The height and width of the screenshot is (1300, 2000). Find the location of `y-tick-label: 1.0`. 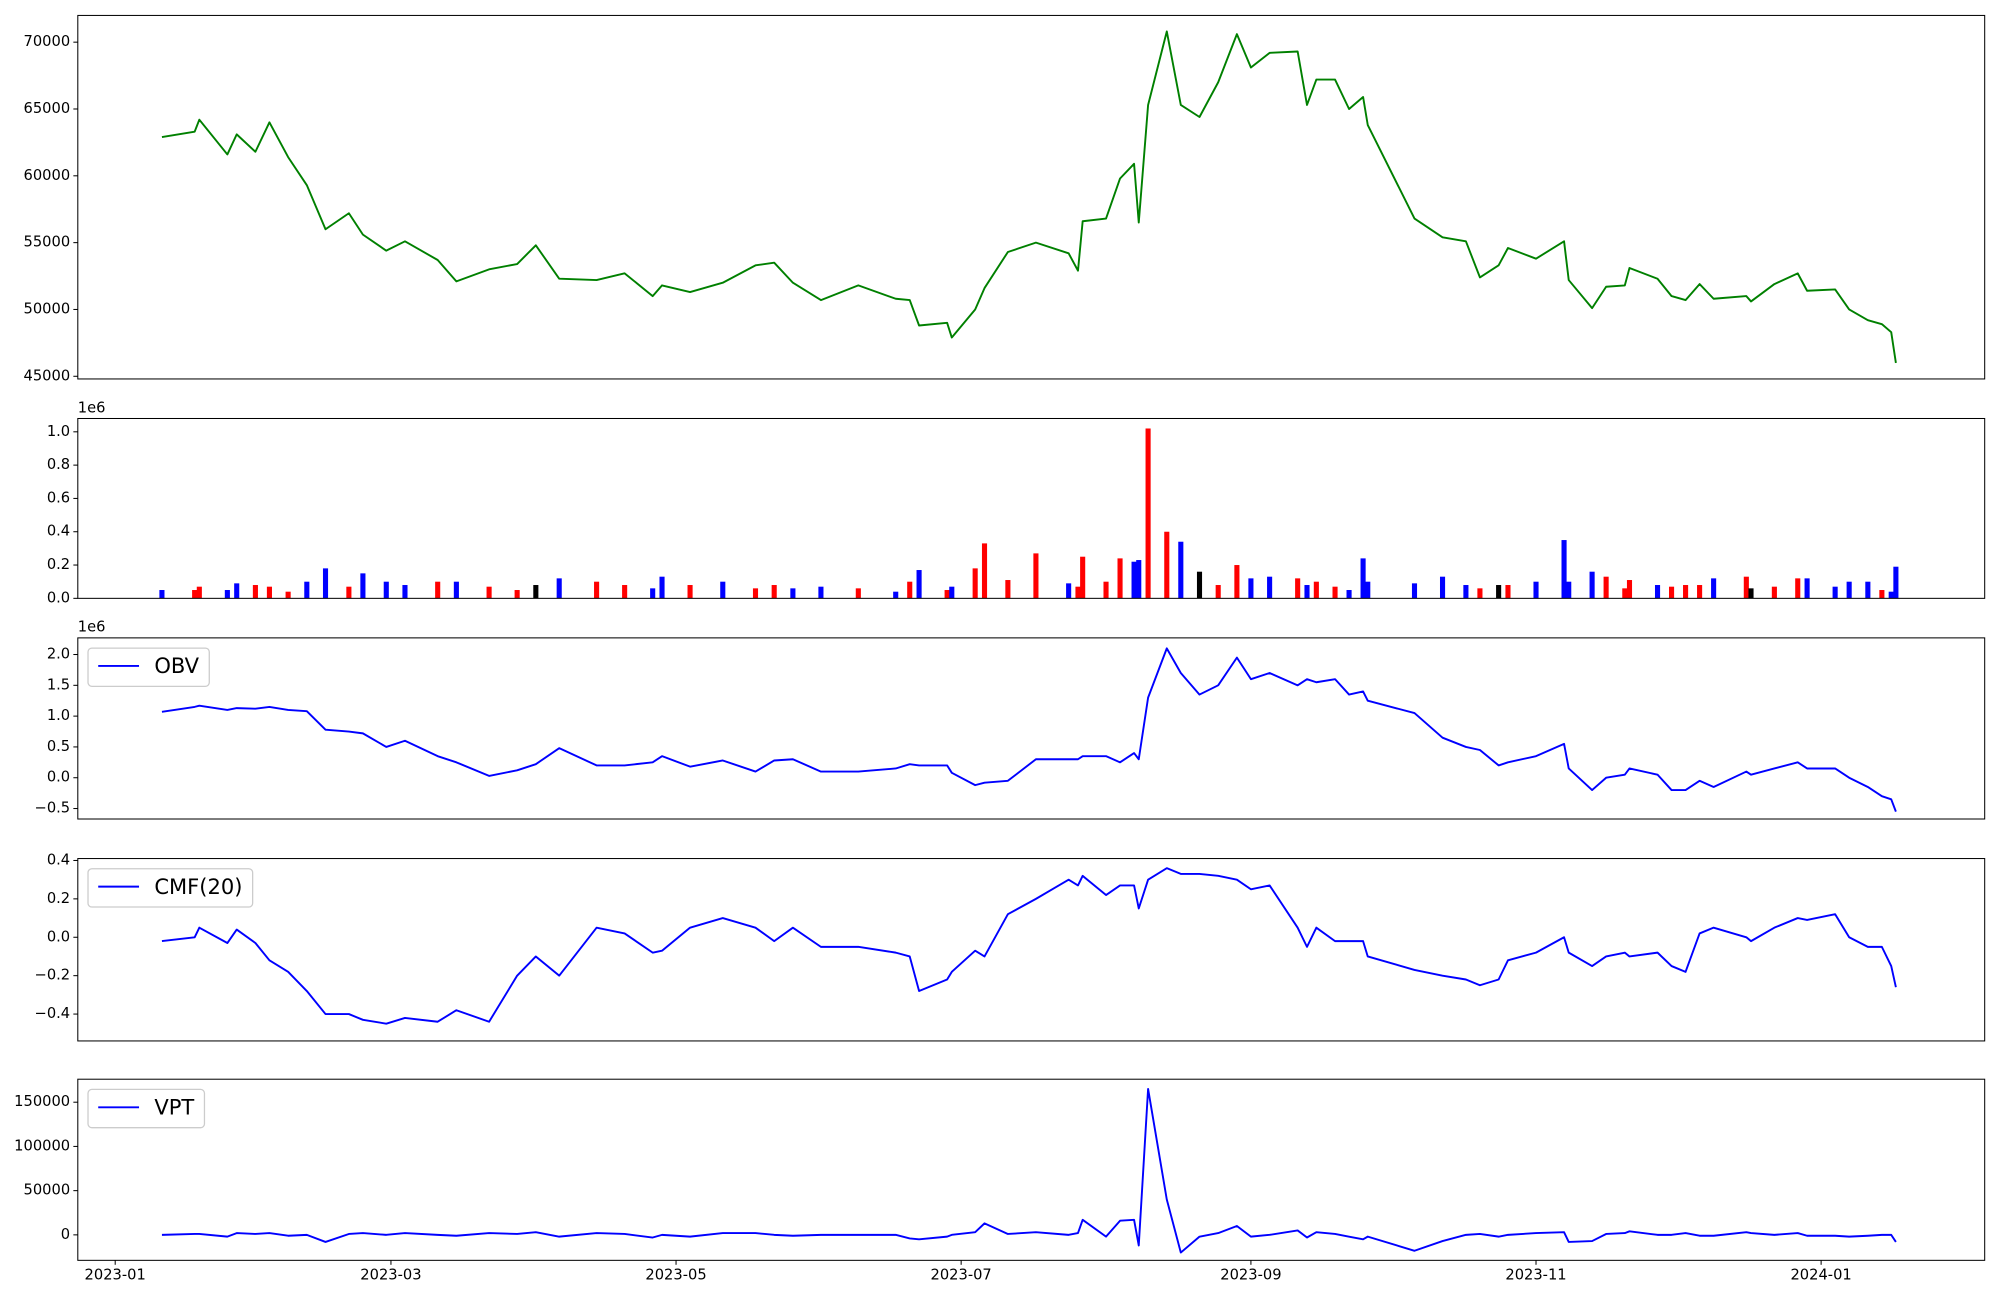

y-tick-label: 1.0 is located at coordinates (58, 431).